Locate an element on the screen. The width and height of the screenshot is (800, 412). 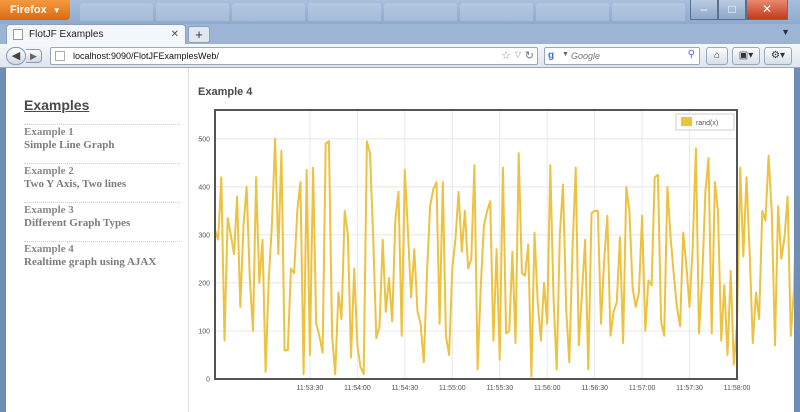
search-input is located at coordinates (626, 56).